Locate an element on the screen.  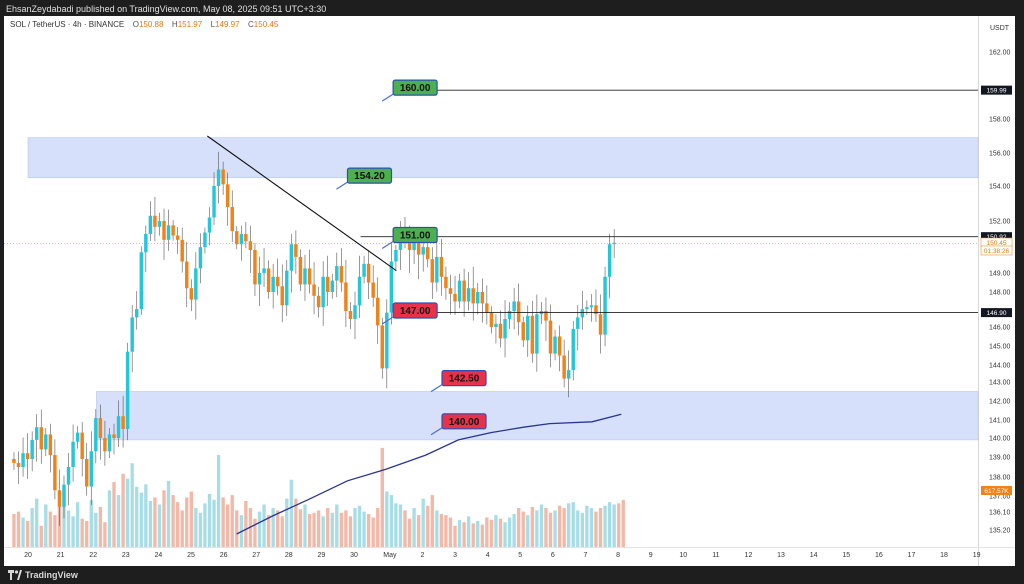
x-tick-label: 12 is located at coordinates (749, 555).